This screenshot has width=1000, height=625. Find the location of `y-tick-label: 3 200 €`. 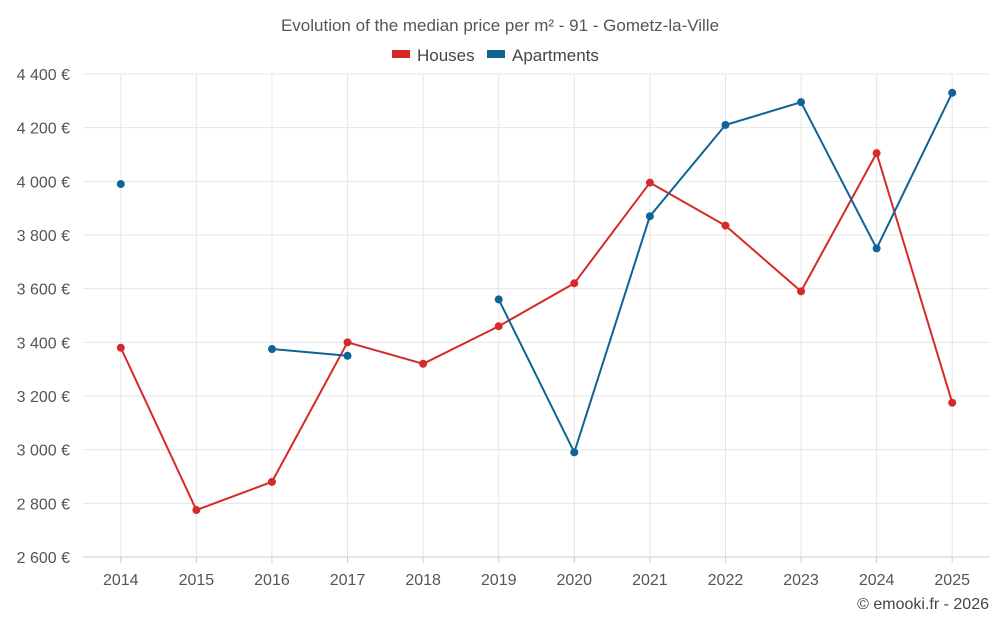

y-tick-label: 3 200 € is located at coordinates (43, 397).